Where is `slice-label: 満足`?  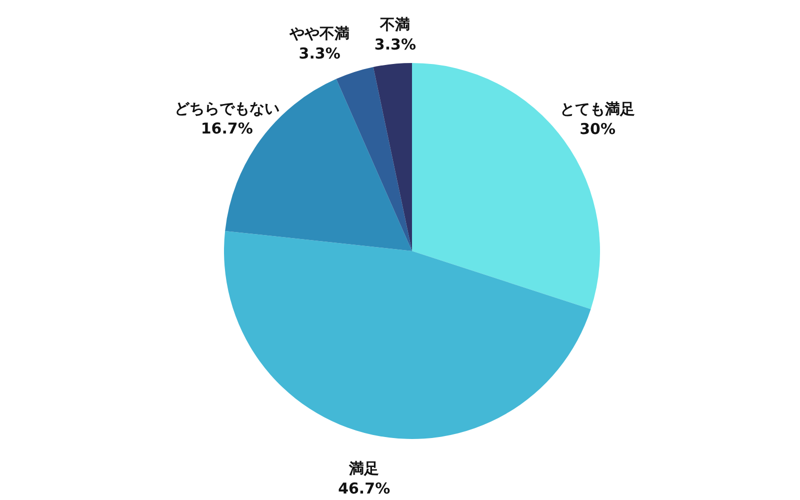
slice-label: 満足 is located at coordinates (364, 468).